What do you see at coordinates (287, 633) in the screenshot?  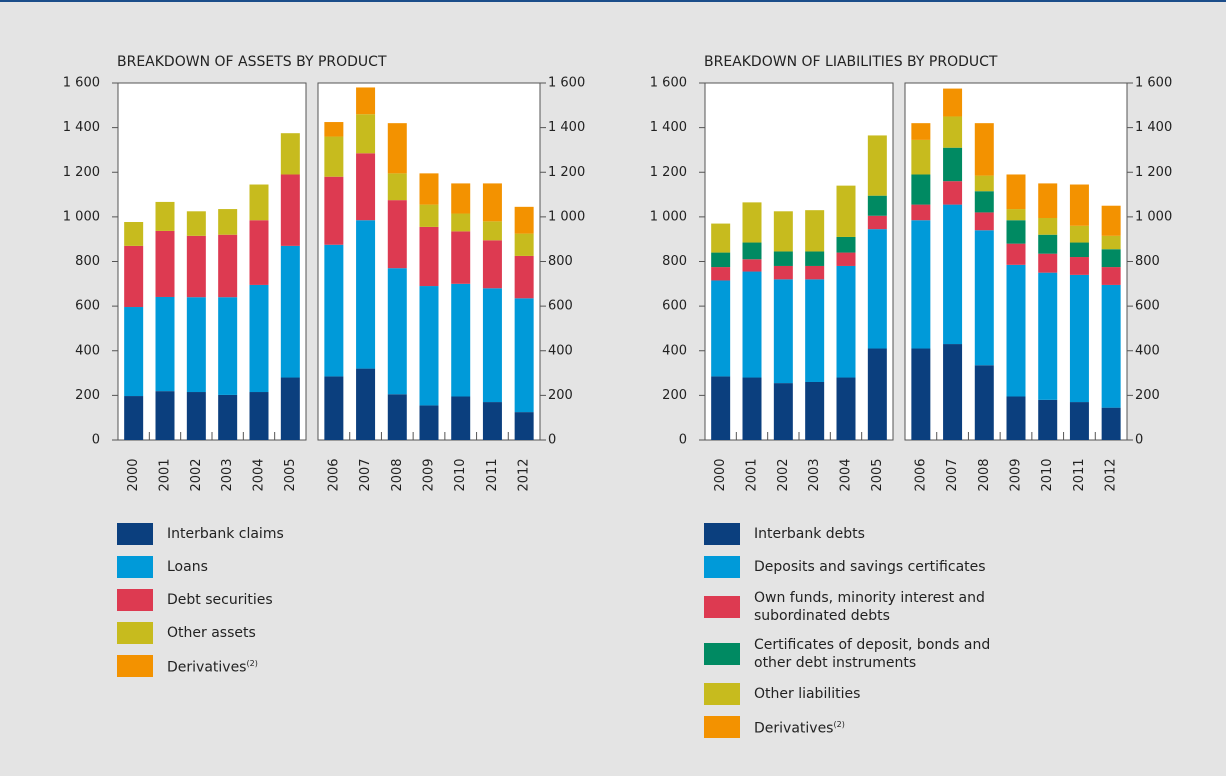 I see `legend-label: Other assets` at bounding box center [287, 633].